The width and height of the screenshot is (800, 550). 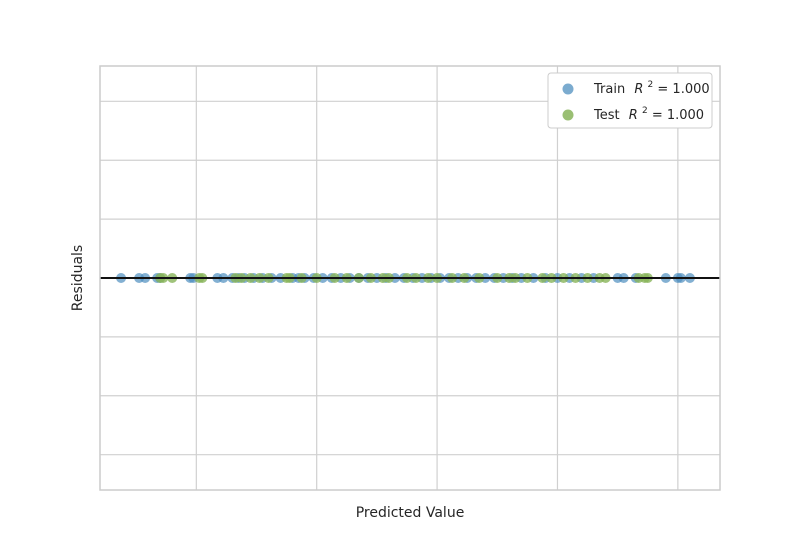 I want to click on legend-entry-test: Test R 2 = 1.000, so click(x=648, y=112).